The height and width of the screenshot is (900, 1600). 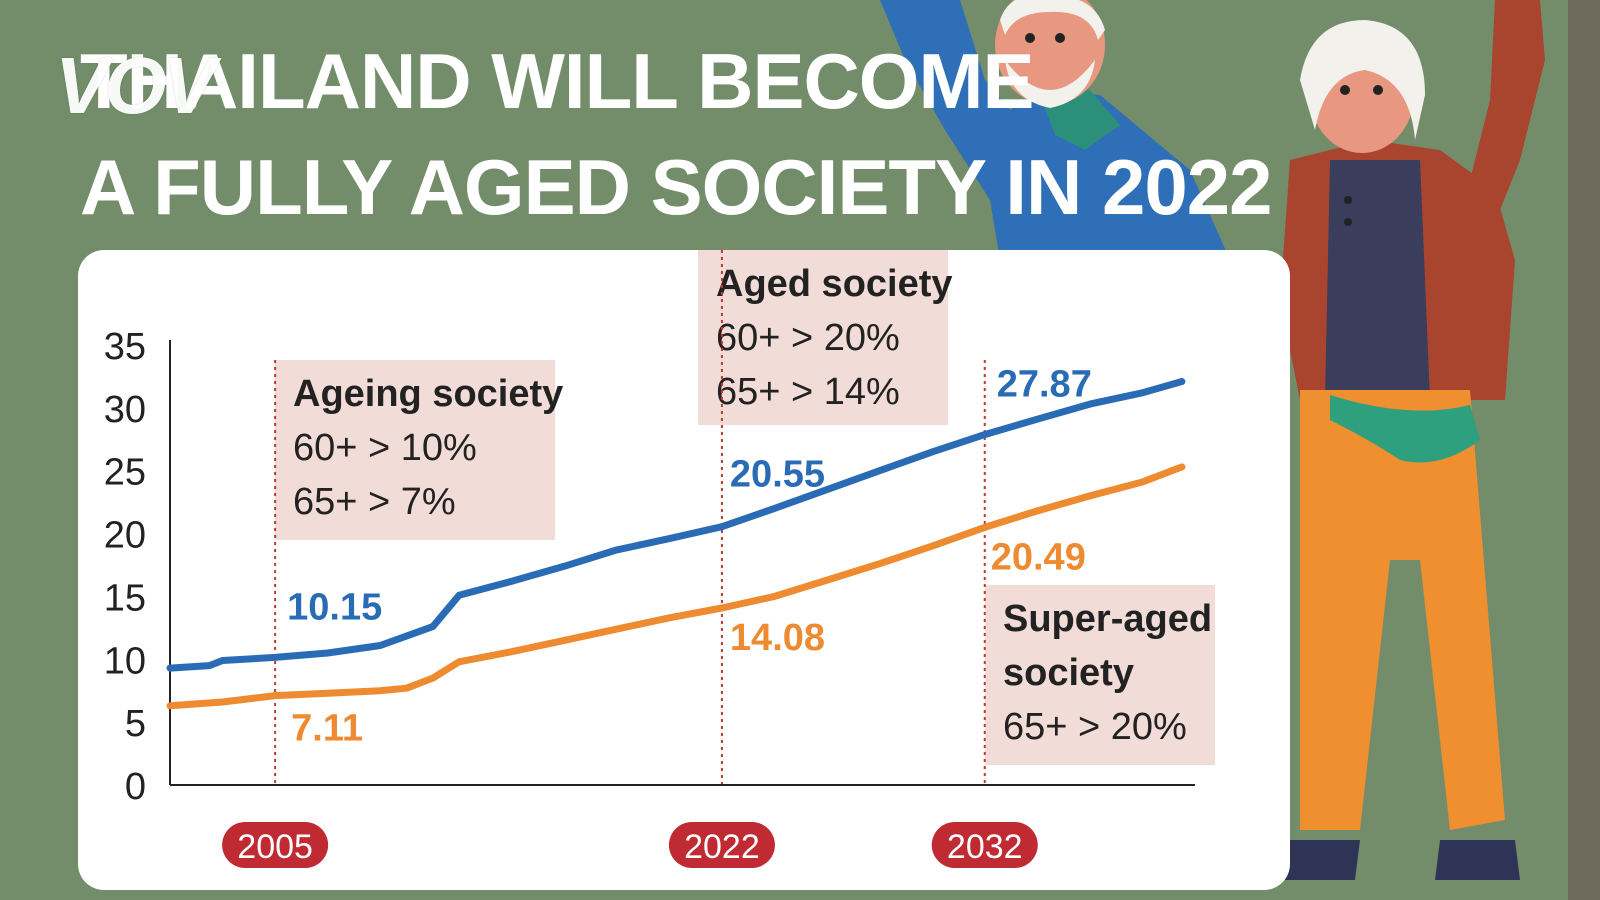 I want to click on annotation-line: 65+ > 14%, so click(x=808, y=392).